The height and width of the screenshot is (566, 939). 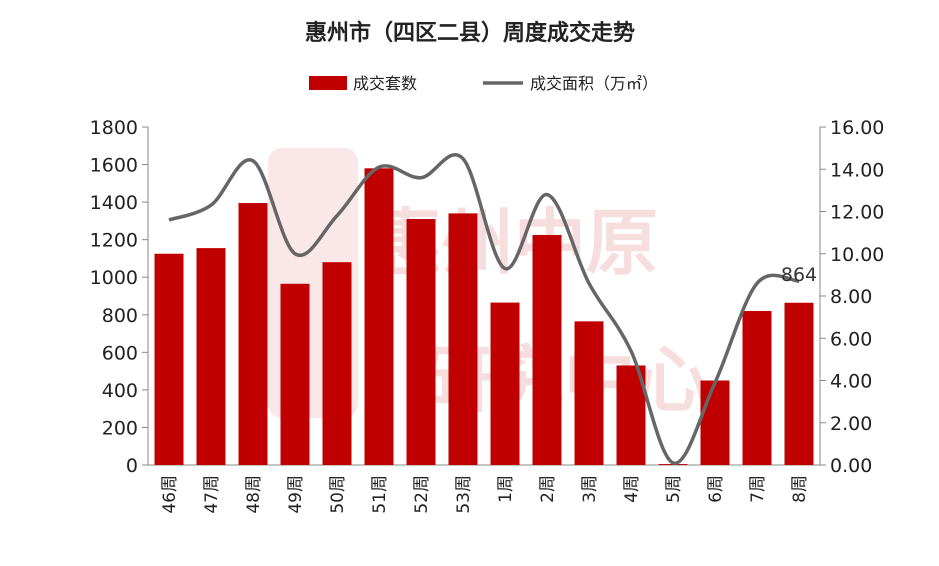 What do you see at coordinates (851, 297) in the screenshot?
I see `y-right-tick-label: 8.00` at bounding box center [851, 297].